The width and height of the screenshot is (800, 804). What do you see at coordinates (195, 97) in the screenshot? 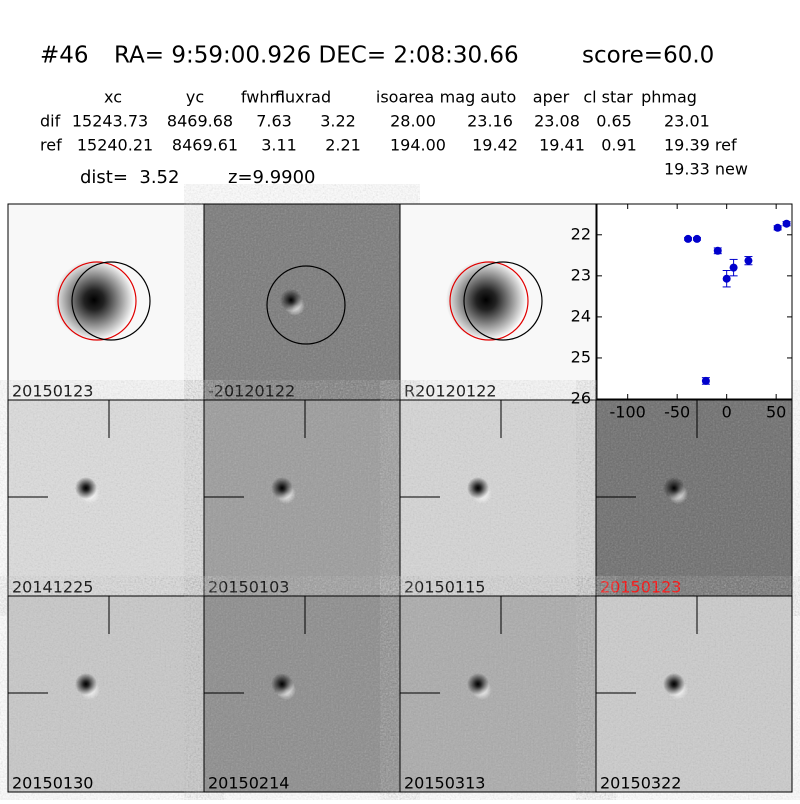
I see `column-header: yc` at bounding box center [195, 97].